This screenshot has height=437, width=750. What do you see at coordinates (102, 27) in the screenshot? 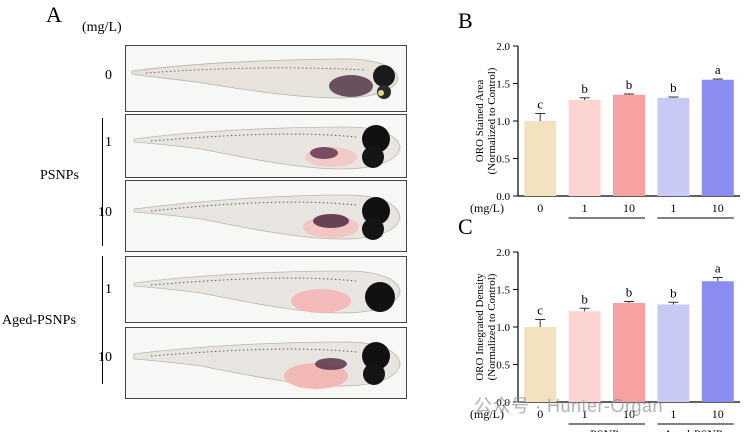
I see `panel-a-unit: (mg/L)` at bounding box center [102, 27].